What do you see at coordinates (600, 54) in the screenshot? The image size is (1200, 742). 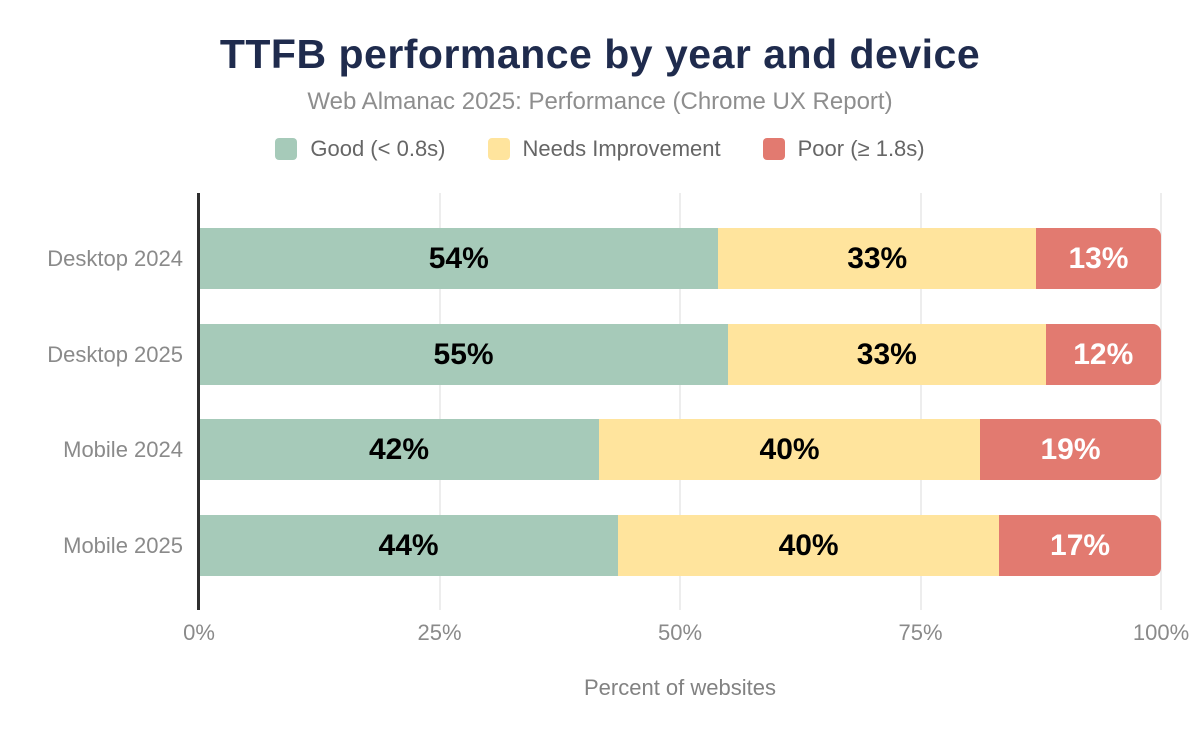 I see `chart-title: TTFB performance by year and device` at bounding box center [600, 54].